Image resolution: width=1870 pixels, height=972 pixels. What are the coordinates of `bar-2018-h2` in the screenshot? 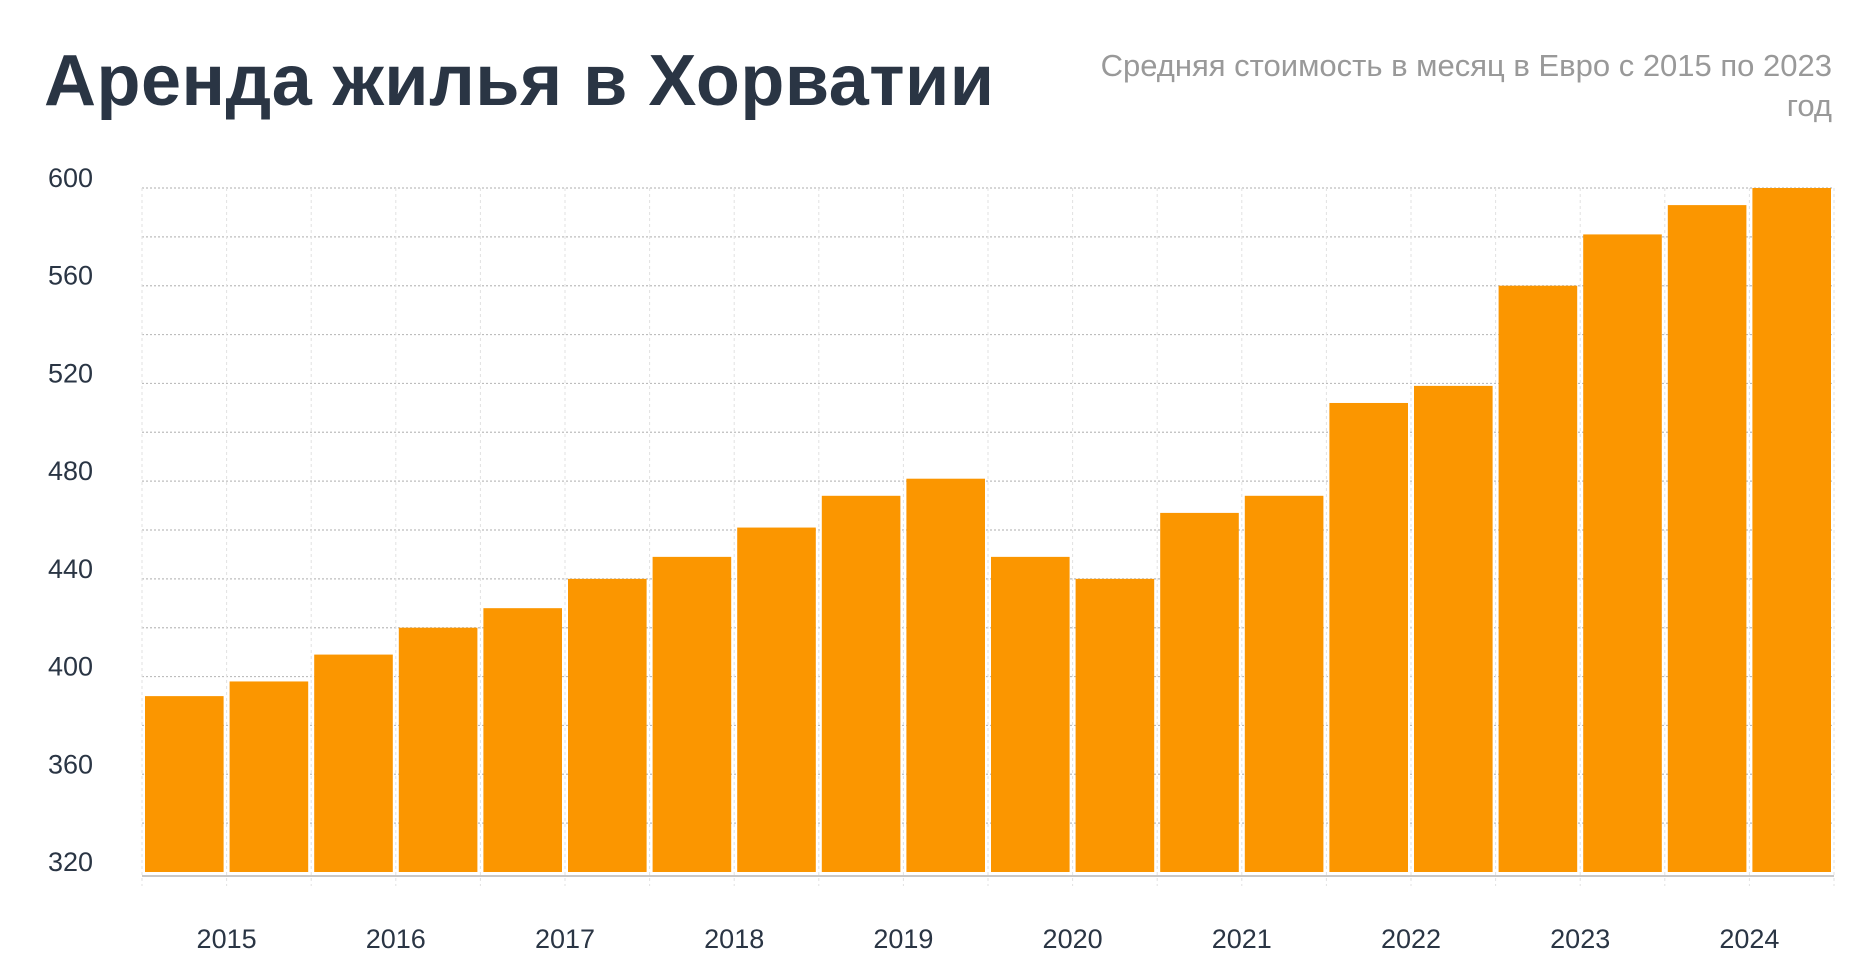 It's located at (776, 699).